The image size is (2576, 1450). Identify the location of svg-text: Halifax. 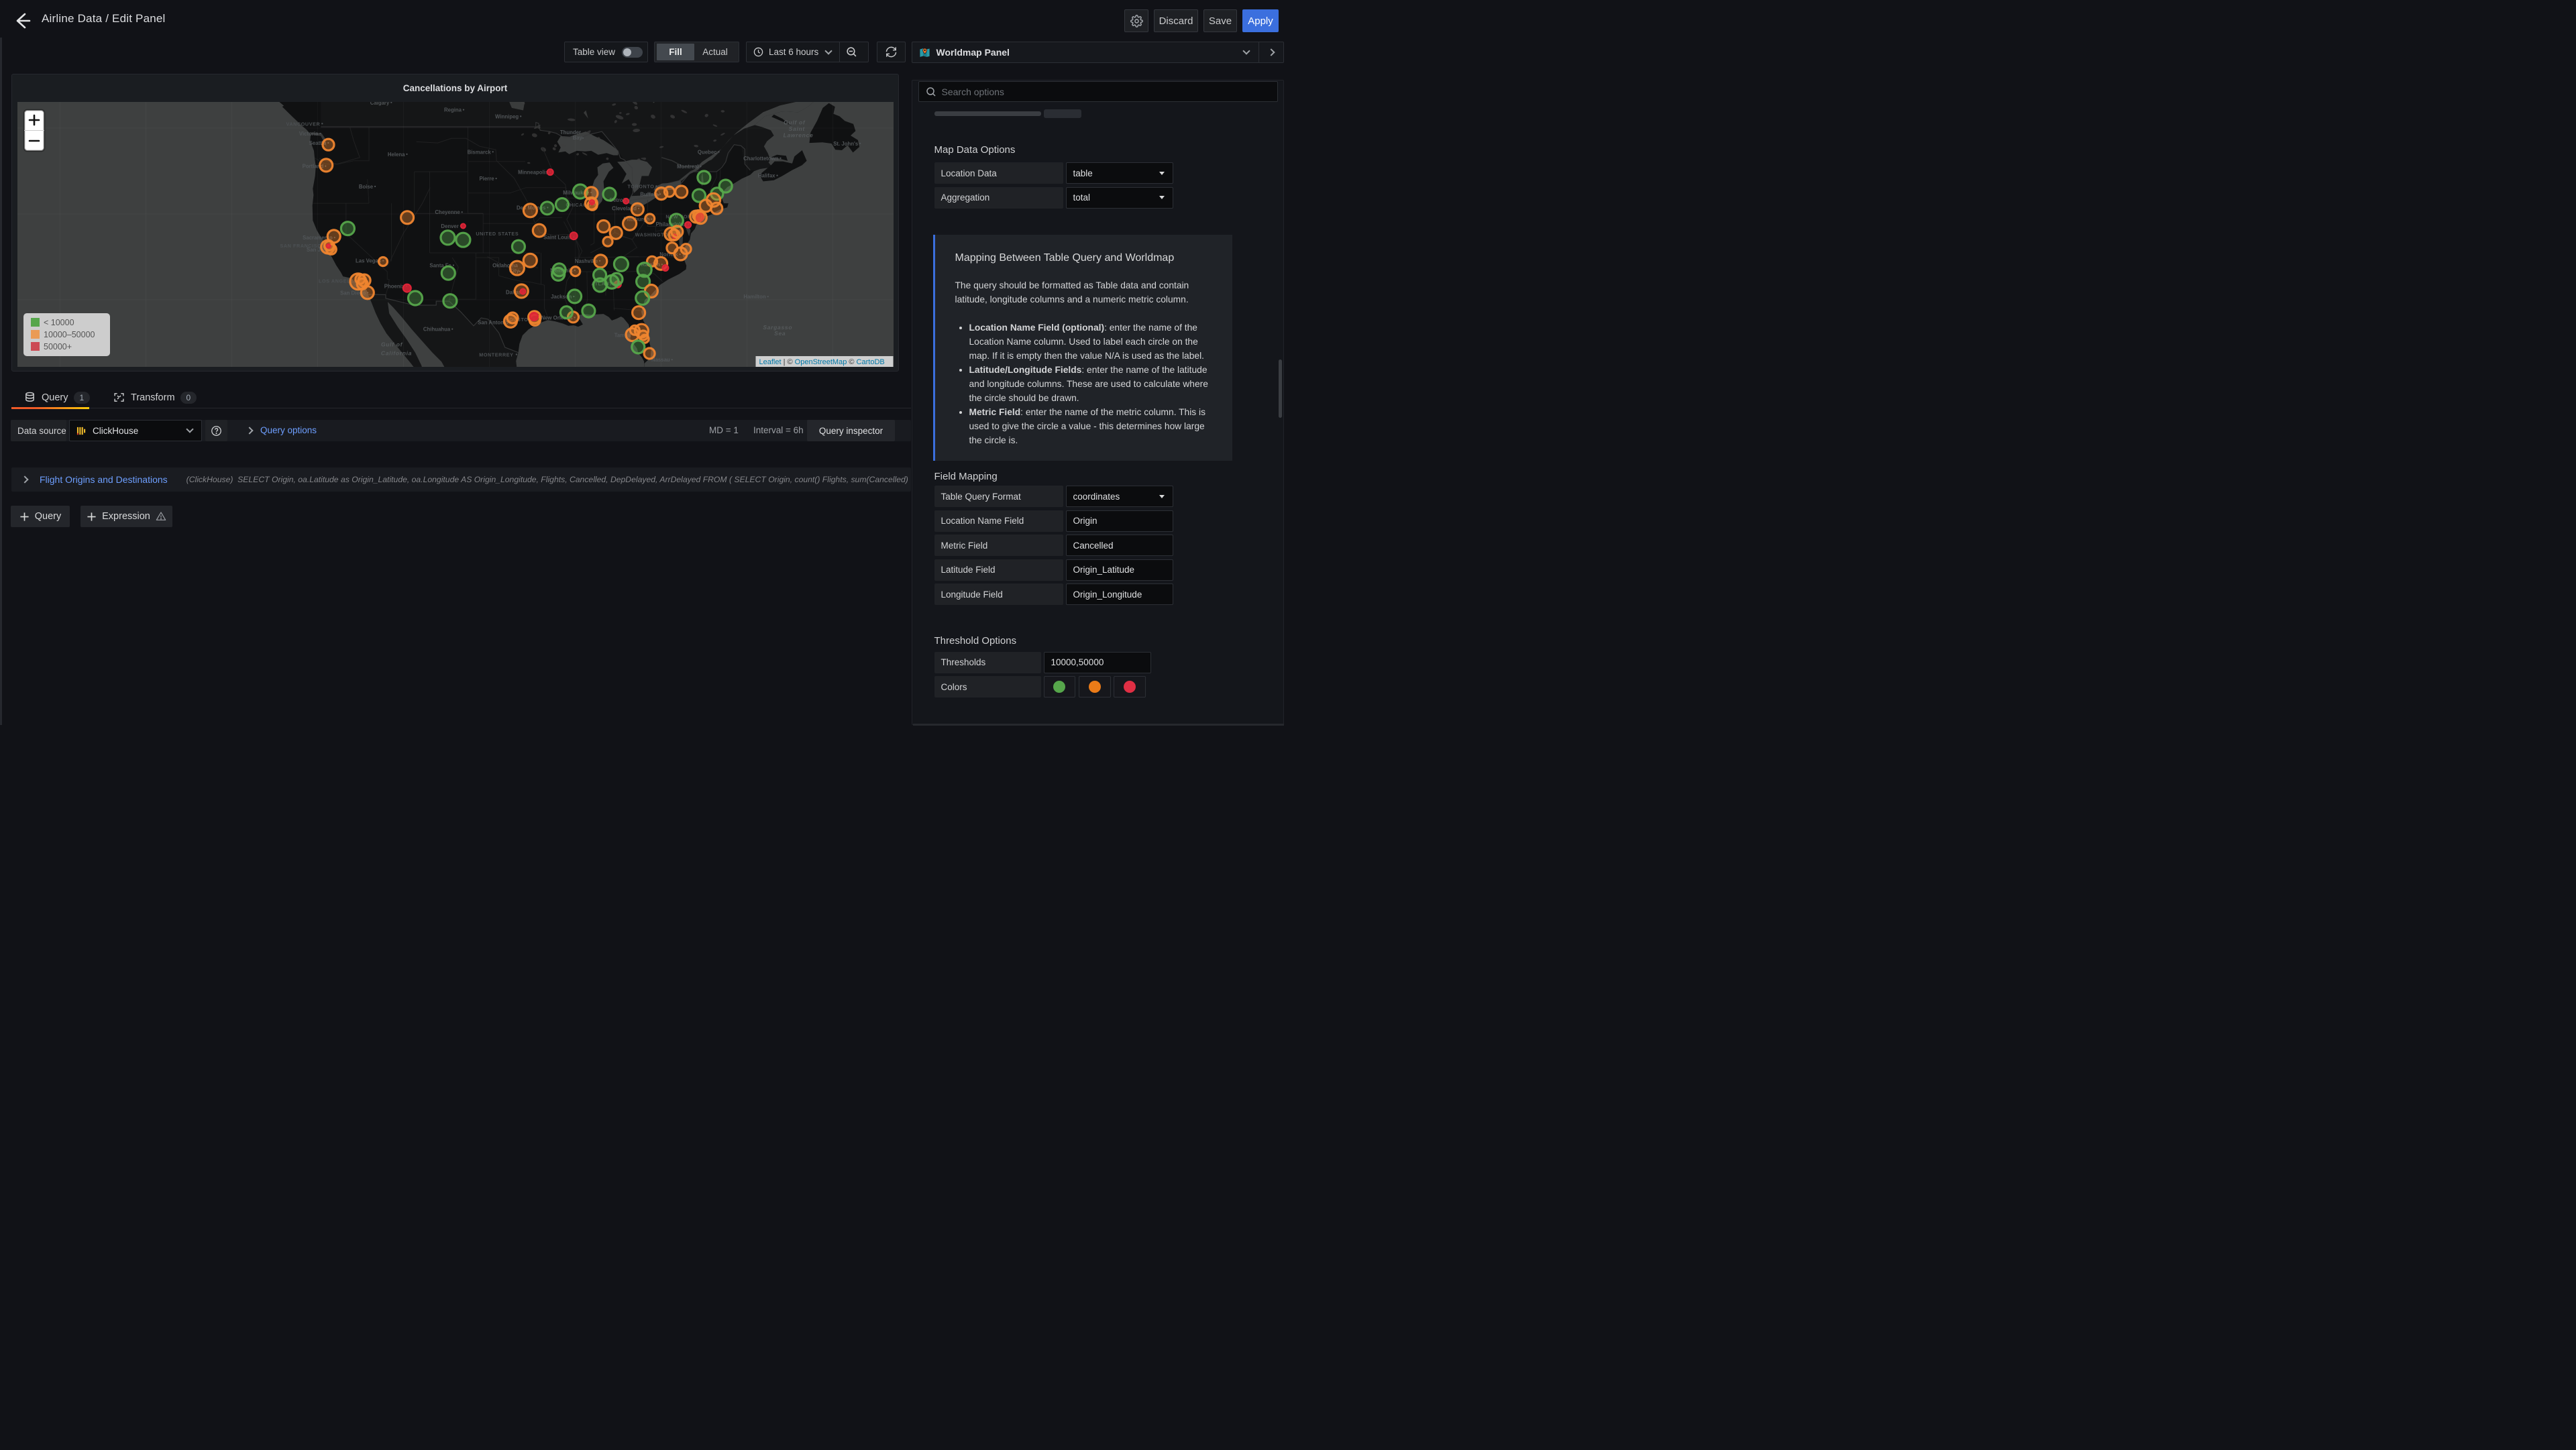
(766, 176).